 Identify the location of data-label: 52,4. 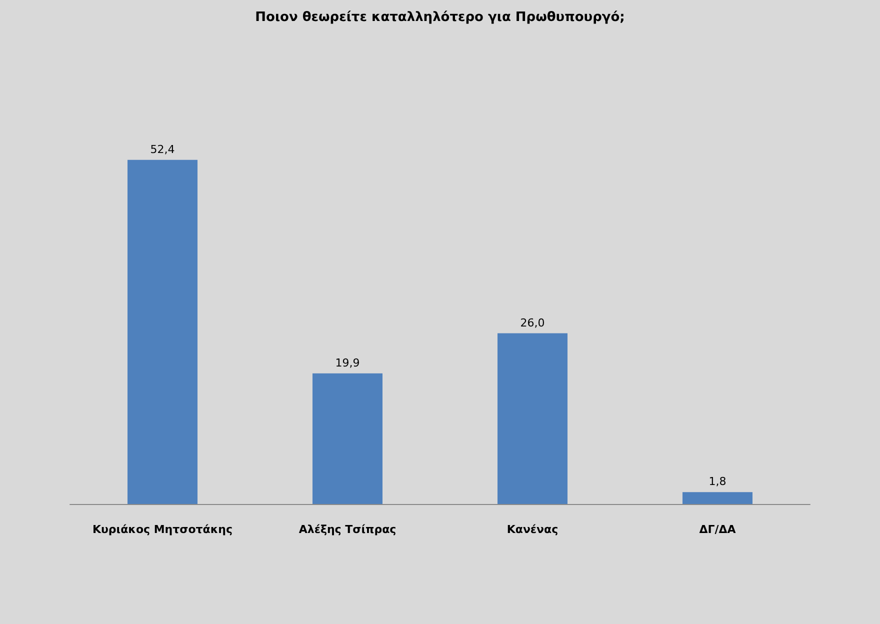
(162, 149).